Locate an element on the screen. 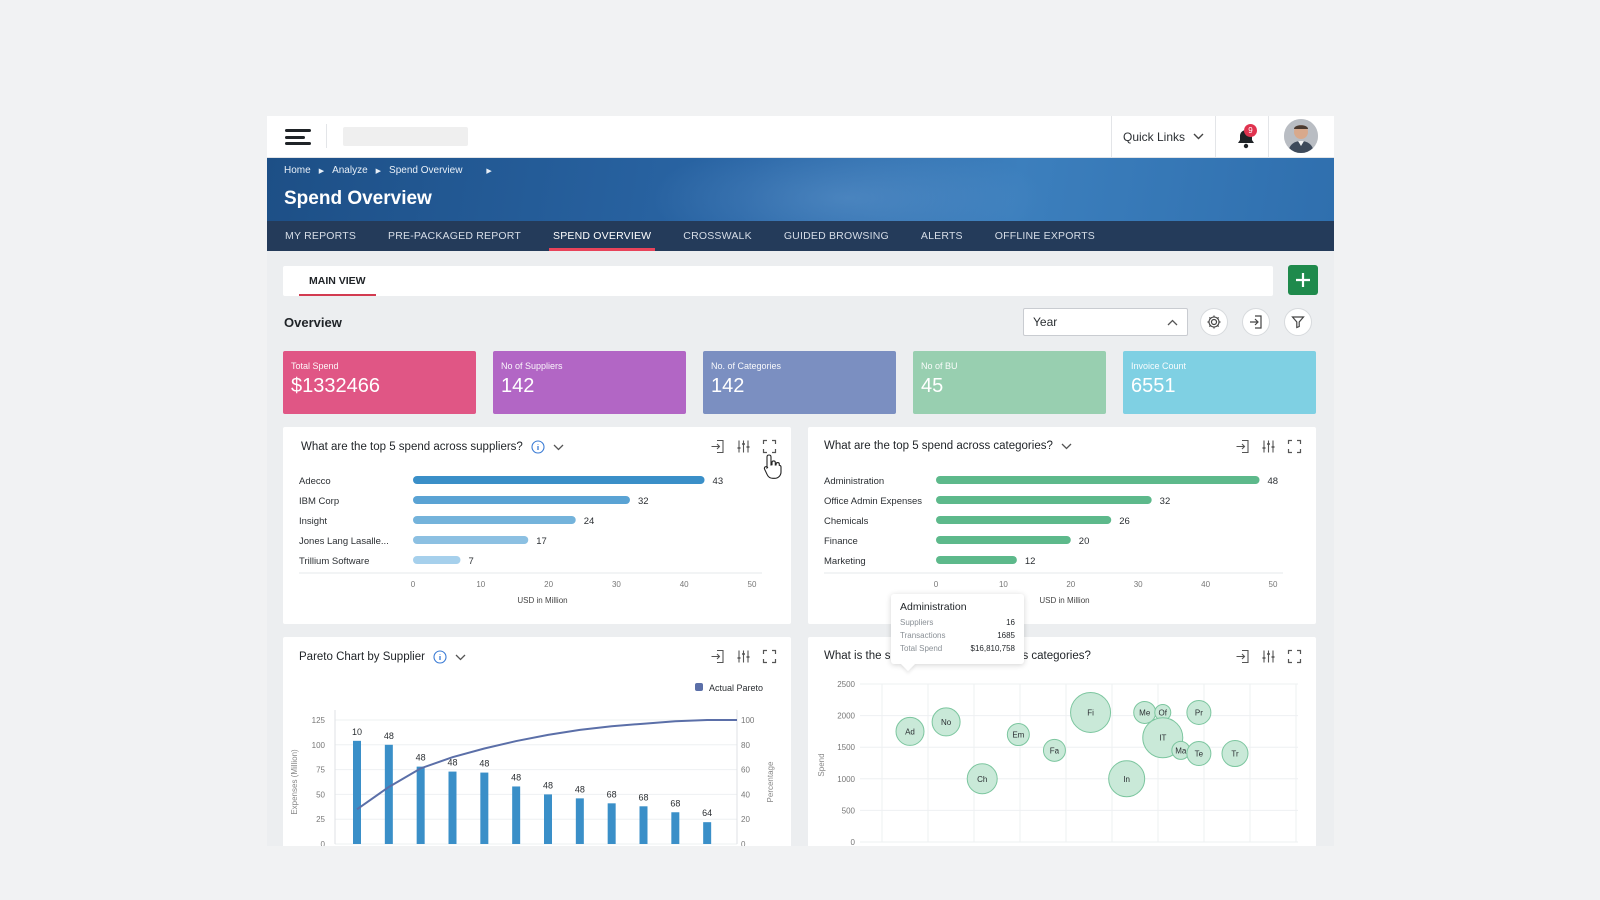 Image resolution: width=1600 pixels, height=900 pixels. tab-guided-browsing: GUIDED BROWSING is located at coordinates (836, 236).